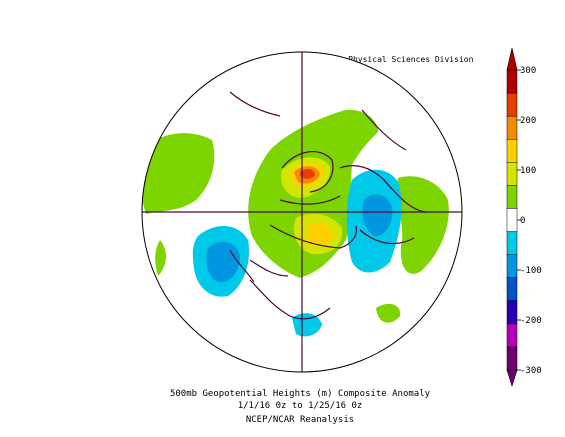 The height and width of the screenshot is (437, 565). I want to click on anomaly-positive-west-pacific, so click(178, 173).